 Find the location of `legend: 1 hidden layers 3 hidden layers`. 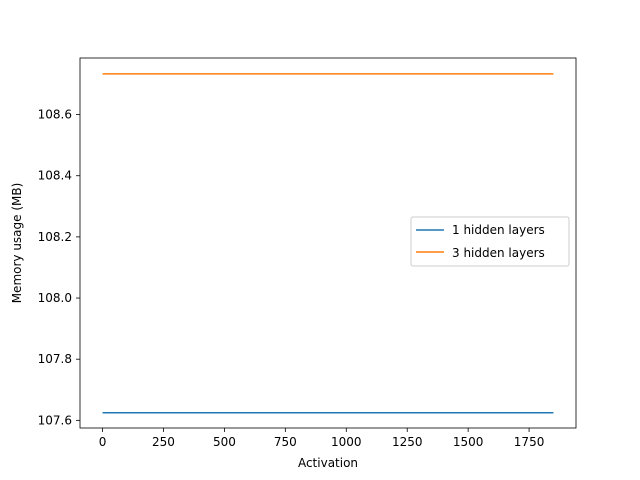

legend: 1 hidden layers 3 hidden layers is located at coordinates (490, 241).